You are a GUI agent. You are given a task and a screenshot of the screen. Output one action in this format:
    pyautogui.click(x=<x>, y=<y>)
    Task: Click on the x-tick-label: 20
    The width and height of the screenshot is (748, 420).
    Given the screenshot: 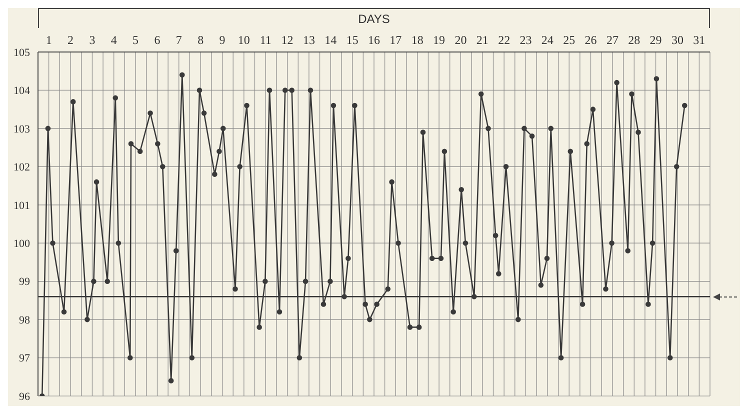 What is the action you would take?
    pyautogui.click(x=460, y=40)
    